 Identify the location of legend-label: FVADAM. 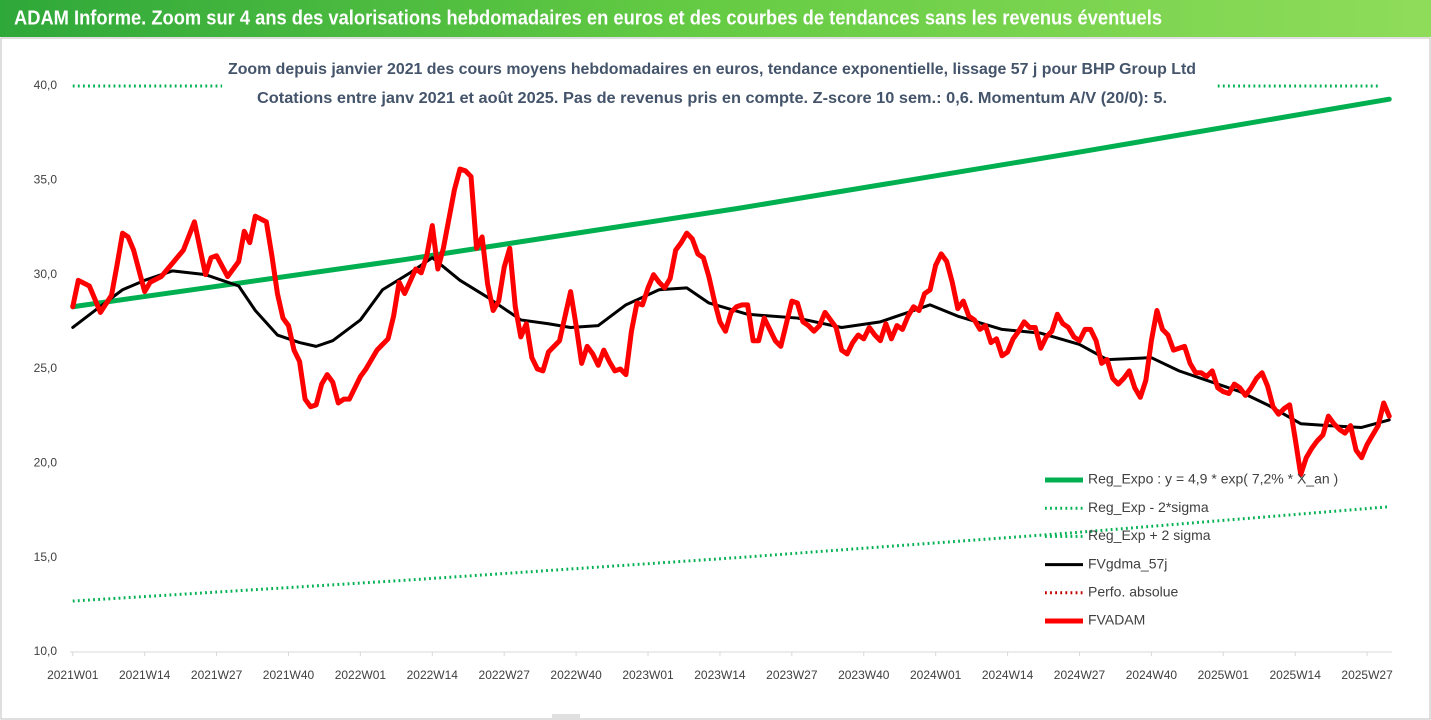
(1116, 620).